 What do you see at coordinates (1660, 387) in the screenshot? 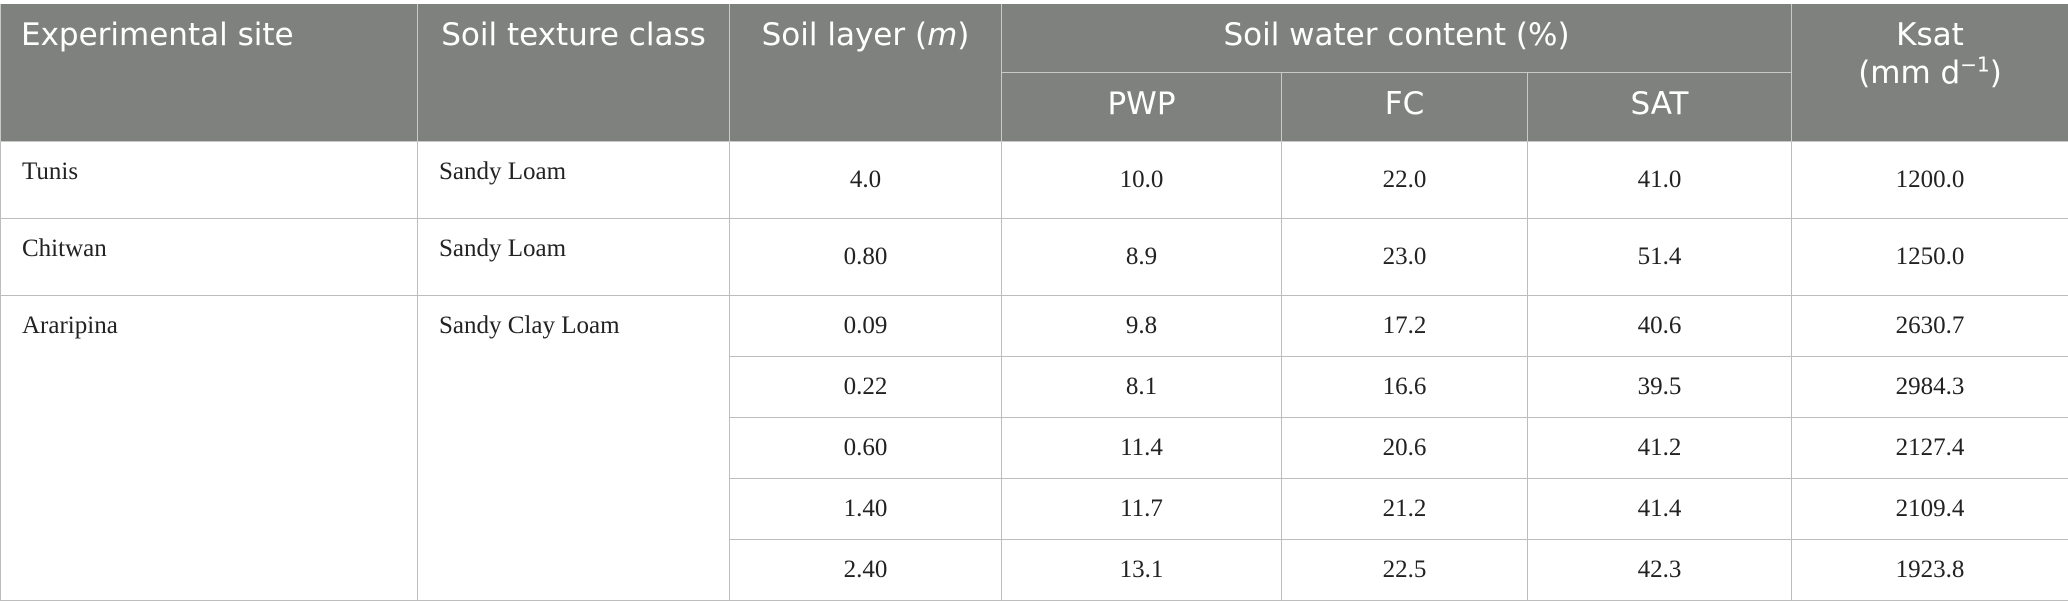
I see `table-cell: 39.5` at bounding box center [1660, 387].